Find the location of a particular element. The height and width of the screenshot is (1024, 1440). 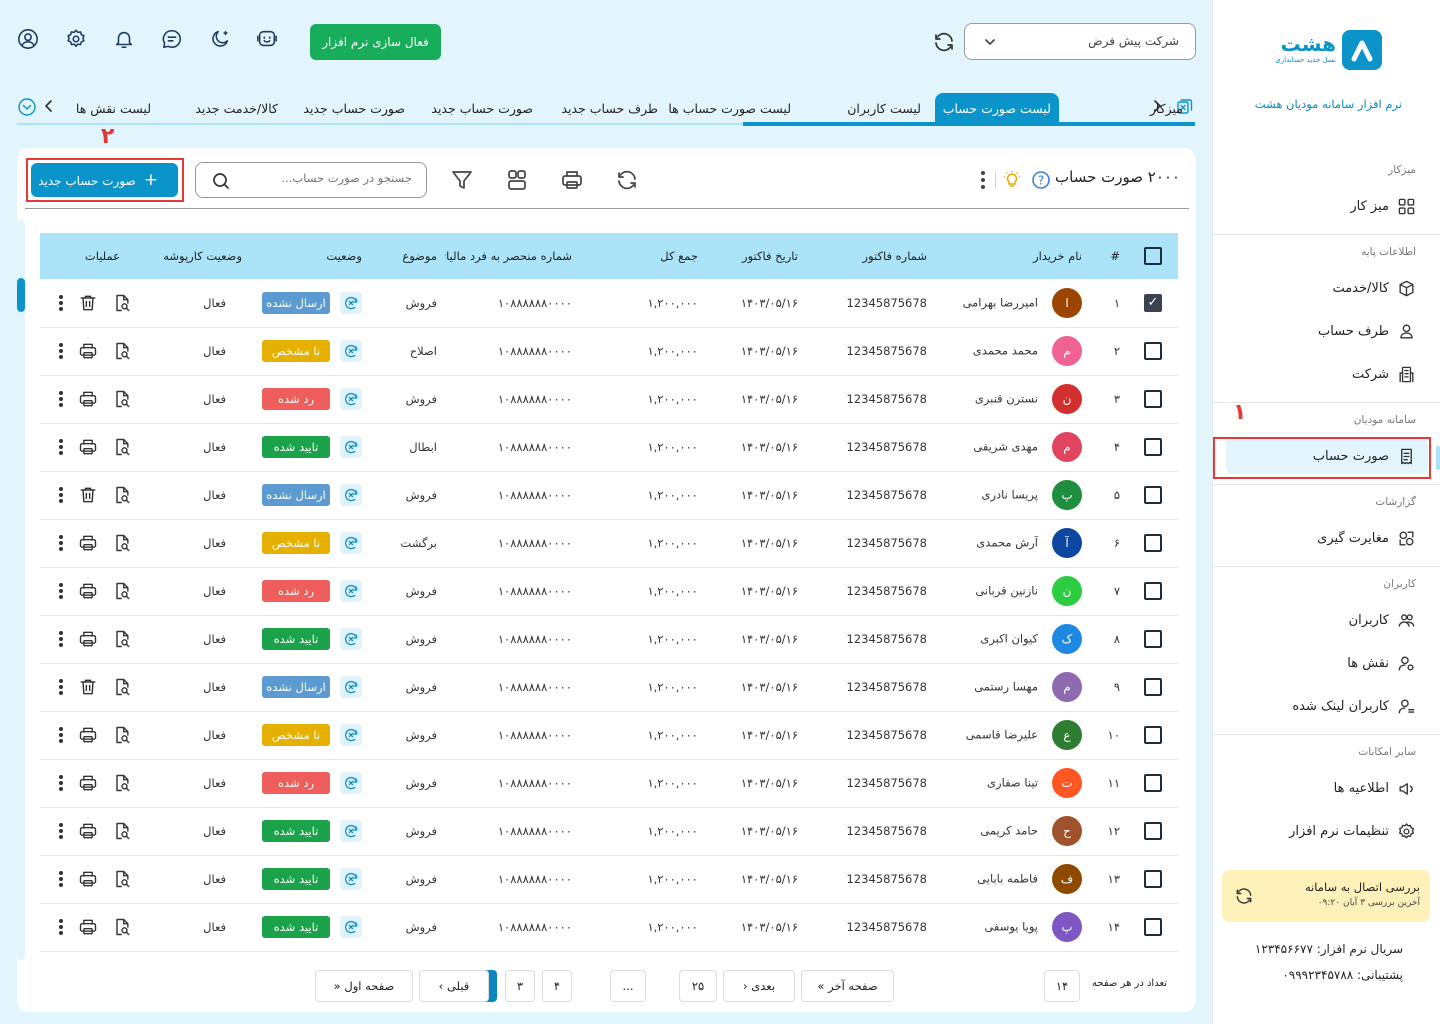

column-header: نام خریدار is located at coordinates (1012, 256).